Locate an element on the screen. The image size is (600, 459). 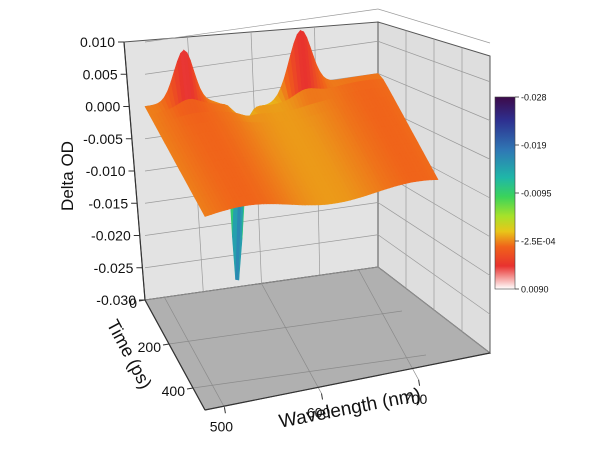
colorbar-ticks: -0.028 -0.019 -0.0095 -2.5E-04 0.0090 is located at coordinates (535, 194).